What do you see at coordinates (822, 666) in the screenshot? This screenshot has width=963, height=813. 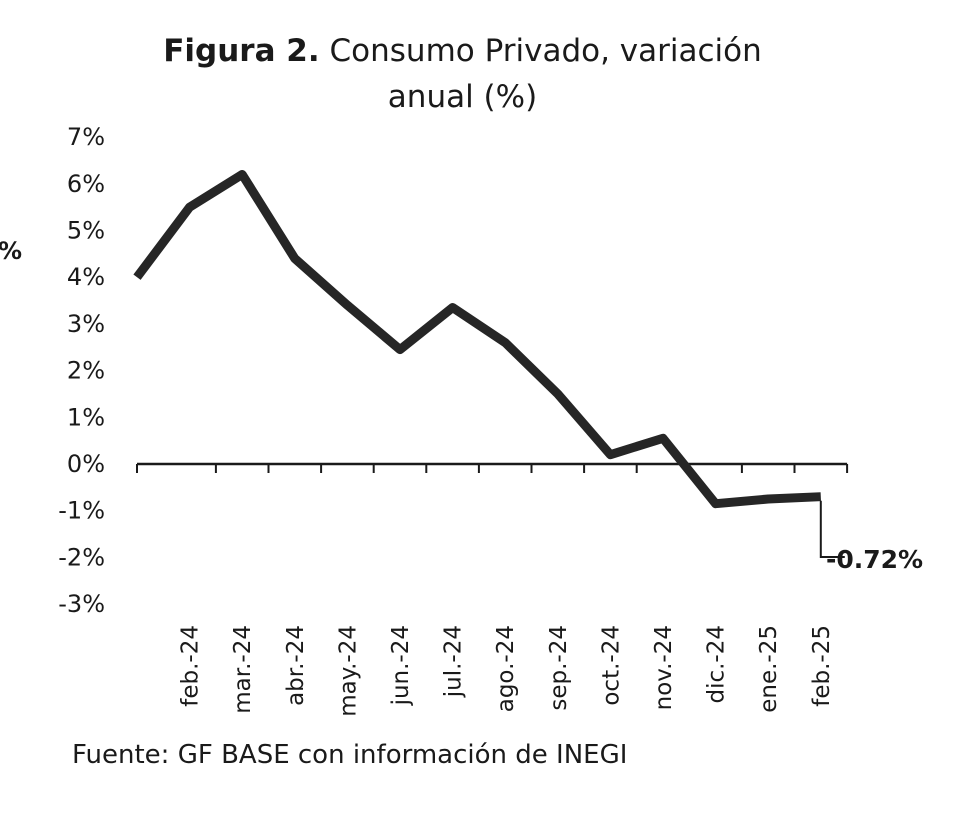 I see `x-tick-label: feb.-25` at bounding box center [822, 666].